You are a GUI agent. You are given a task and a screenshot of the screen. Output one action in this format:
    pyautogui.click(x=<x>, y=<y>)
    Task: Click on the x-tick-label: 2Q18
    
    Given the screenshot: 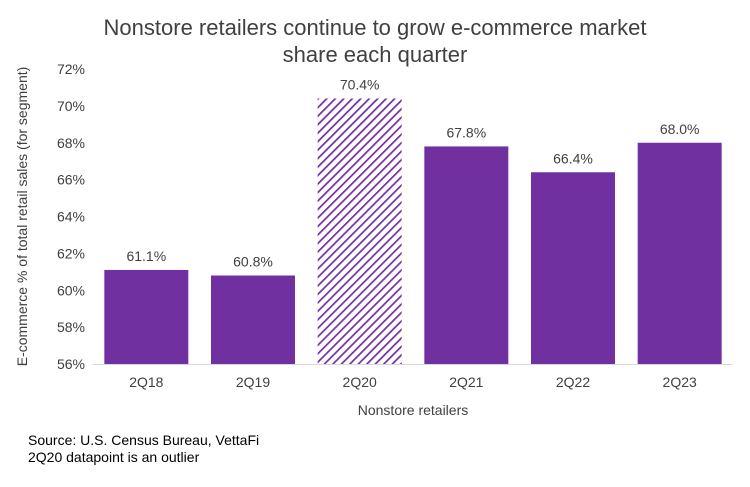 What is the action you would take?
    pyautogui.click(x=146, y=382)
    